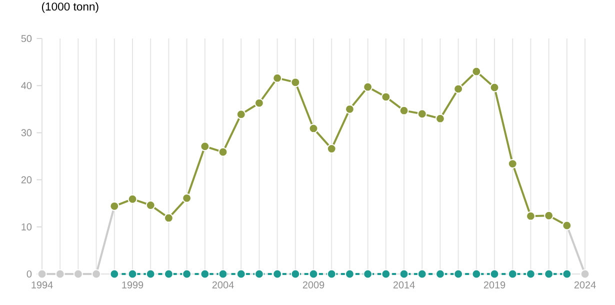  Describe the element at coordinates (26, 38) in the screenshot. I see `y-tick-label: 50` at that location.